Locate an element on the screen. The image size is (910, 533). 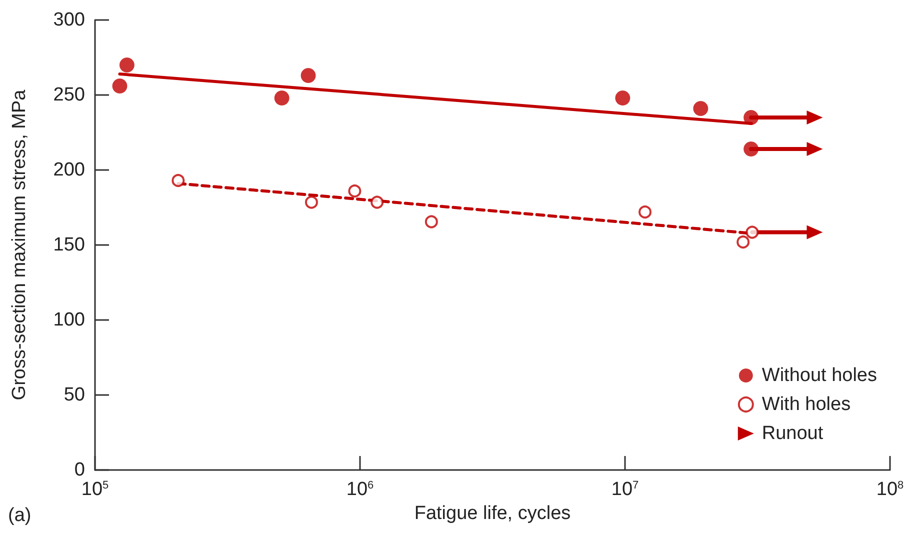
y-tick-label: 300 is located at coordinates (69, 20).